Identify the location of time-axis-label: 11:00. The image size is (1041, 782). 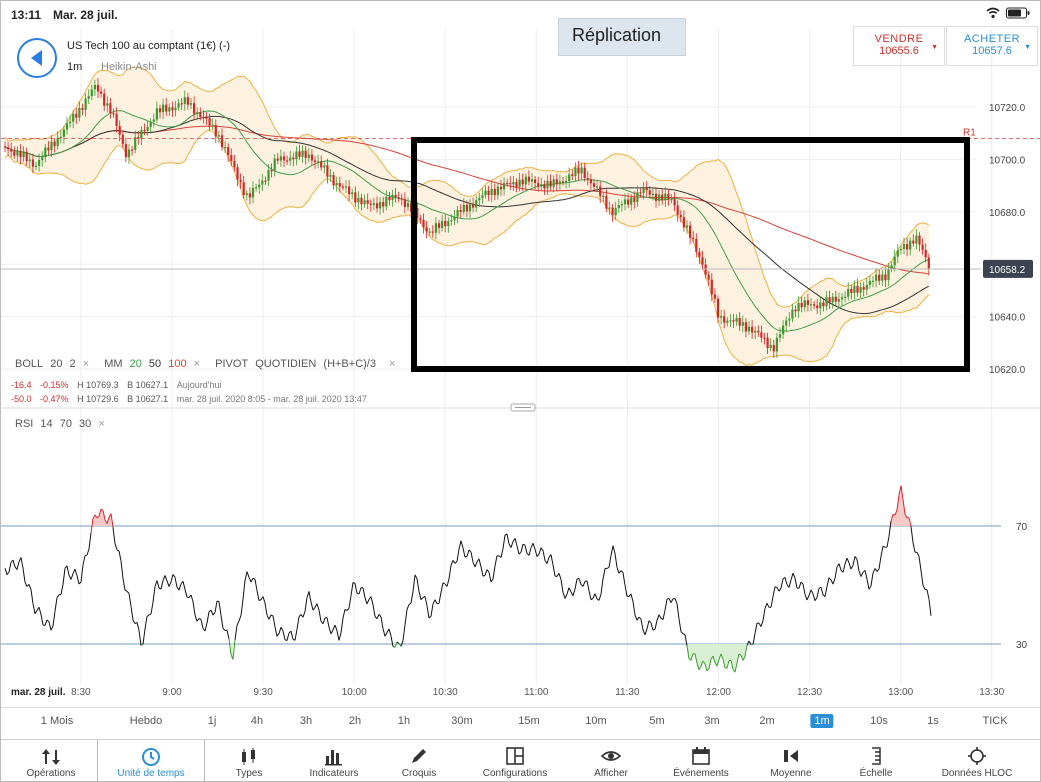
(536, 692).